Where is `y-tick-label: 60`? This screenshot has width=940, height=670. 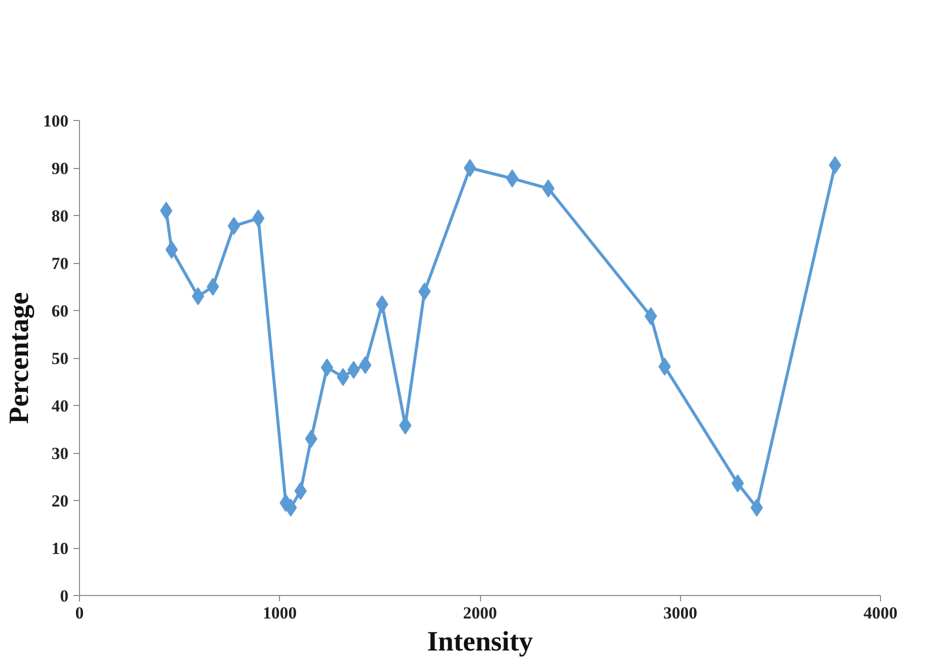 y-tick-label: 60 is located at coordinates (60, 311).